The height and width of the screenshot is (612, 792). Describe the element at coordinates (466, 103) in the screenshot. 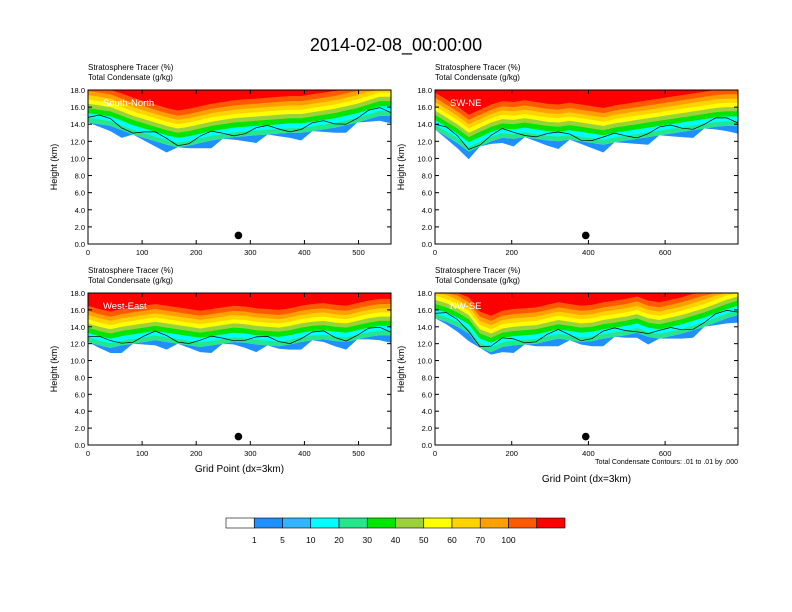

I see `panel-label: SW-NE` at that location.